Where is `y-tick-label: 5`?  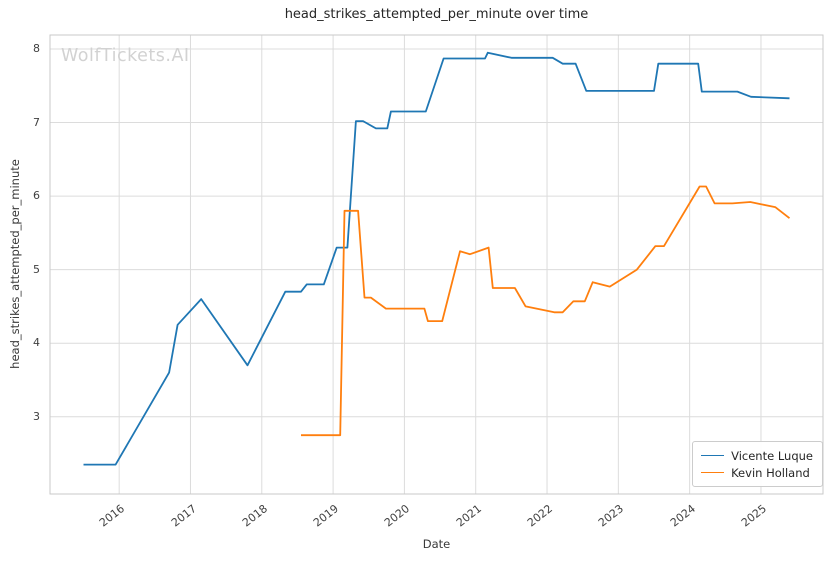
y-tick-label: 5 is located at coordinates (36, 269).